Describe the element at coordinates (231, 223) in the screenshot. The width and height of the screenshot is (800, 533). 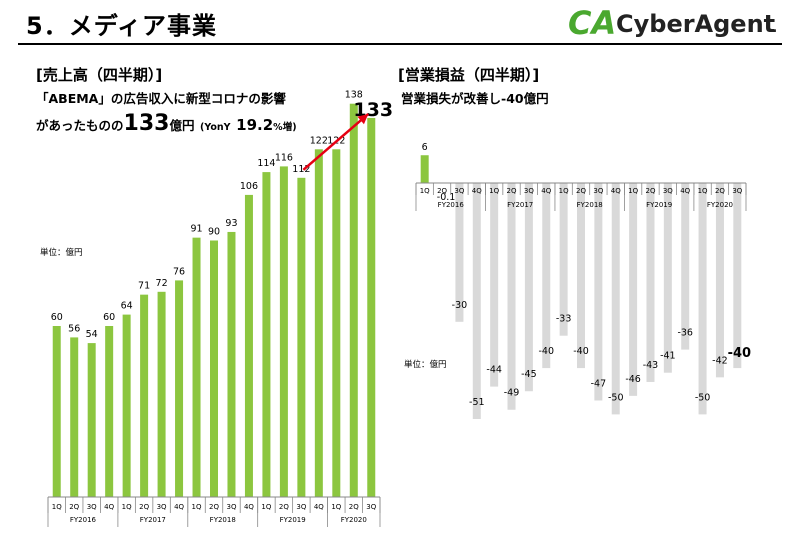
I see `revenue-value-label: 93` at that location.